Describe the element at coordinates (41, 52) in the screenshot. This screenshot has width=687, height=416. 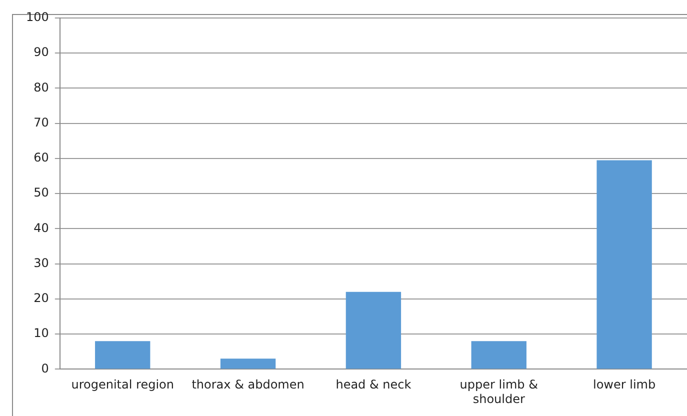
I see `y-tick-label: 90` at that location.